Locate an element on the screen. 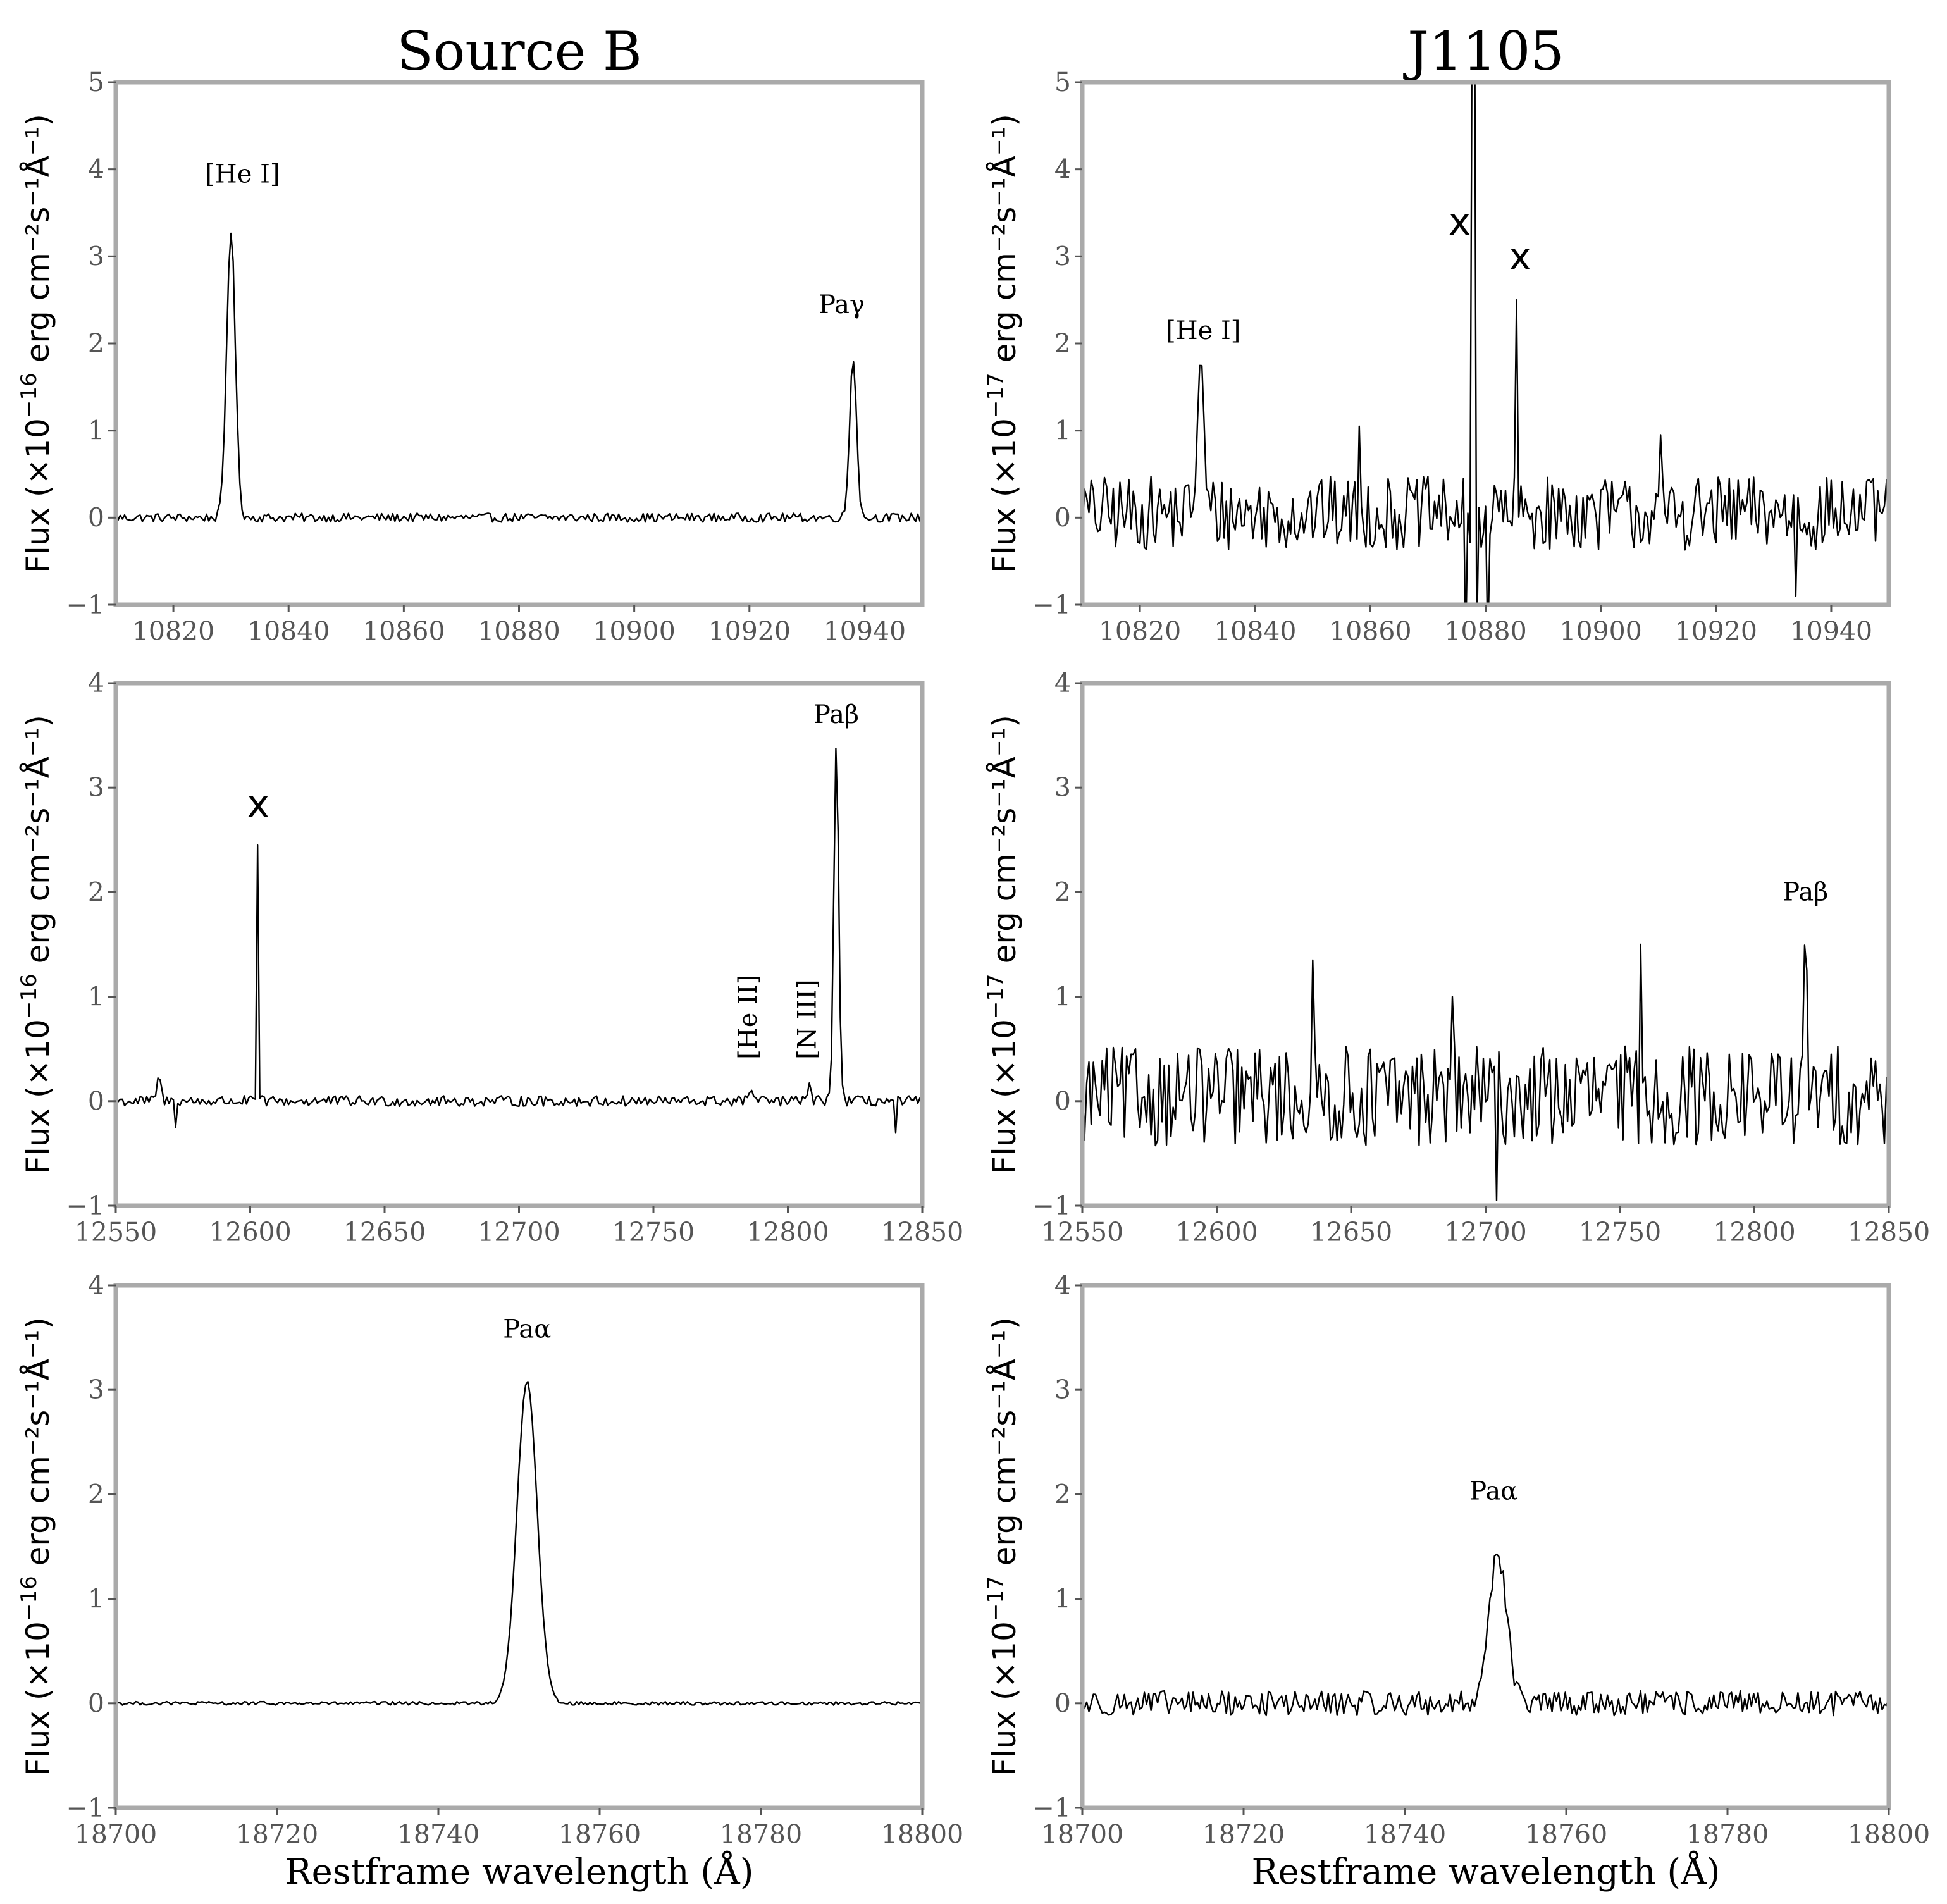 The height and width of the screenshot is (1904, 1947). x-tick-label: 18760 is located at coordinates (600, 1834).